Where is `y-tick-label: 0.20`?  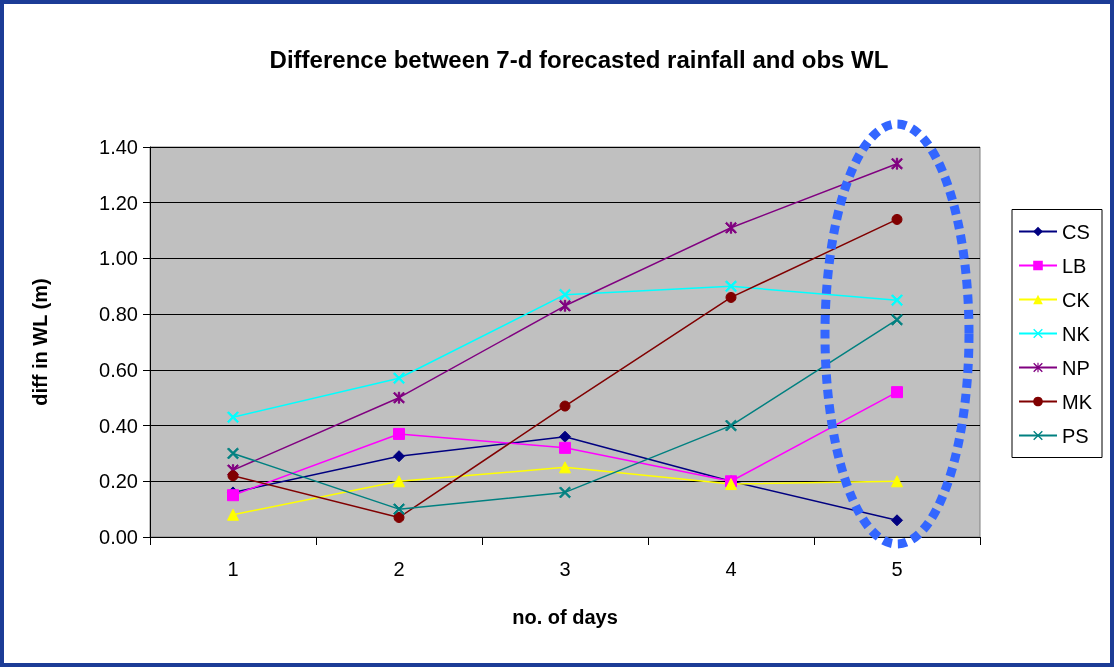
y-tick-label: 0.20 is located at coordinates (118, 481).